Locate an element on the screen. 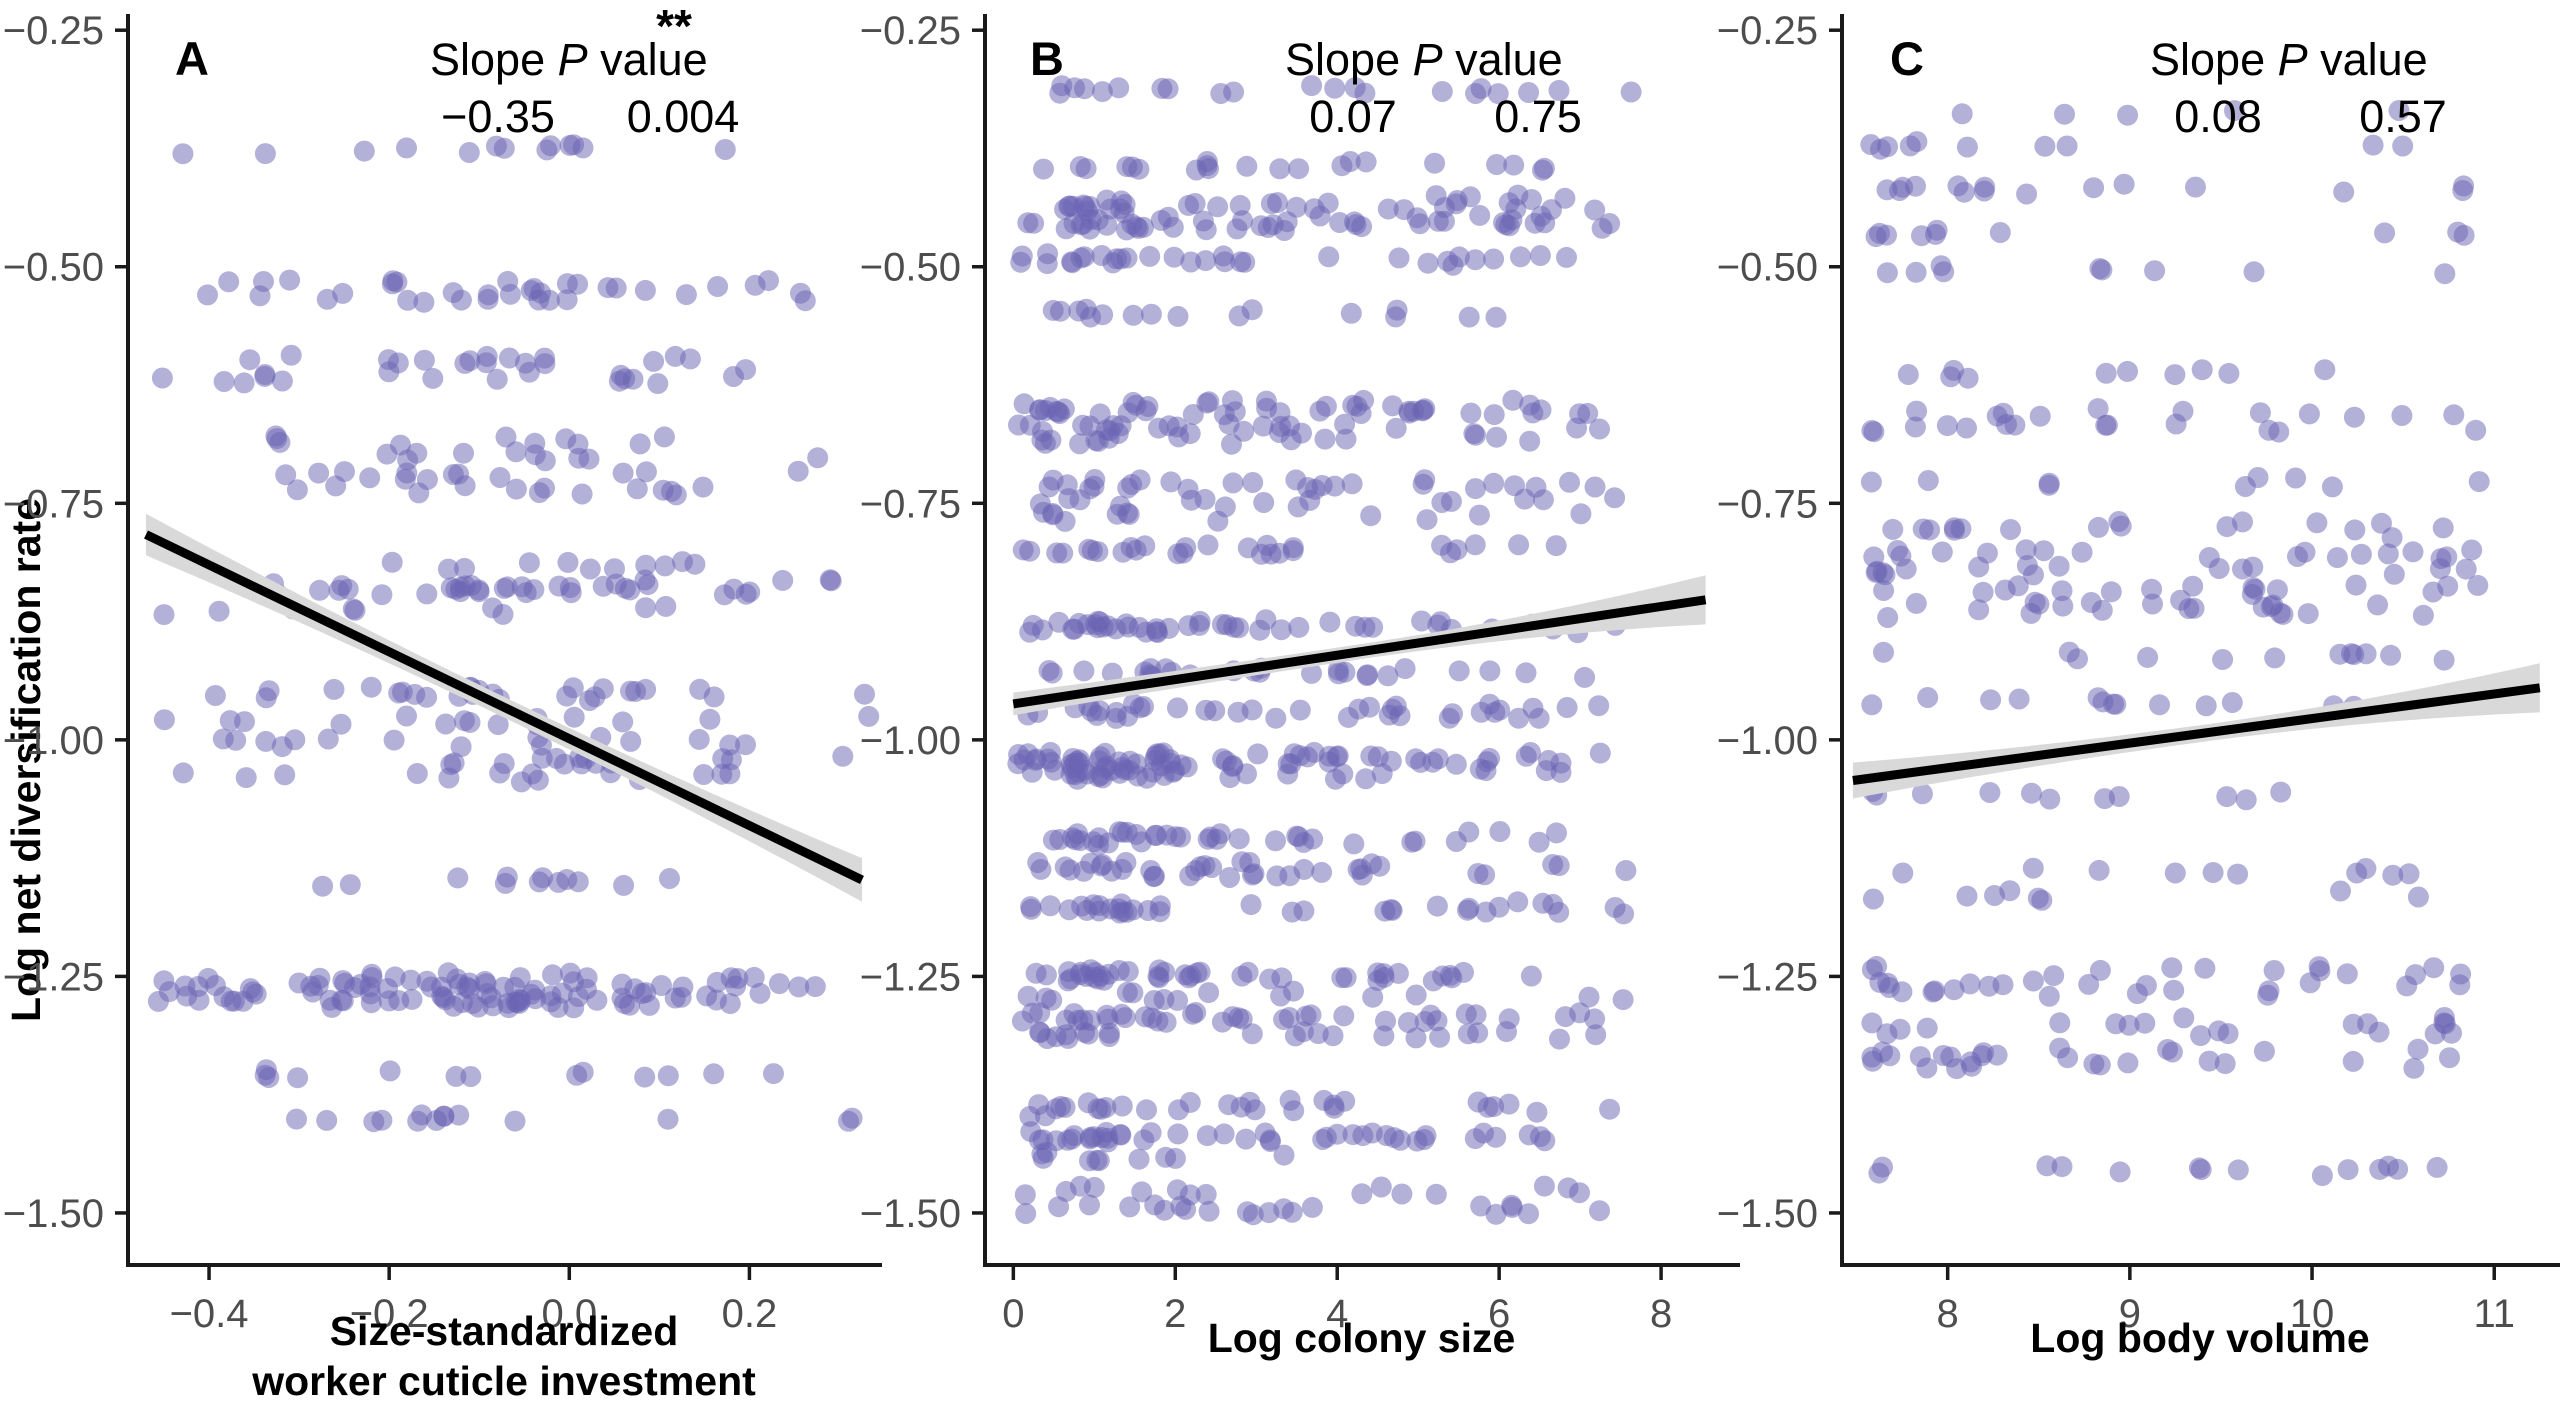  annotation-p-italic: P is located at coordinates (1428, 59).